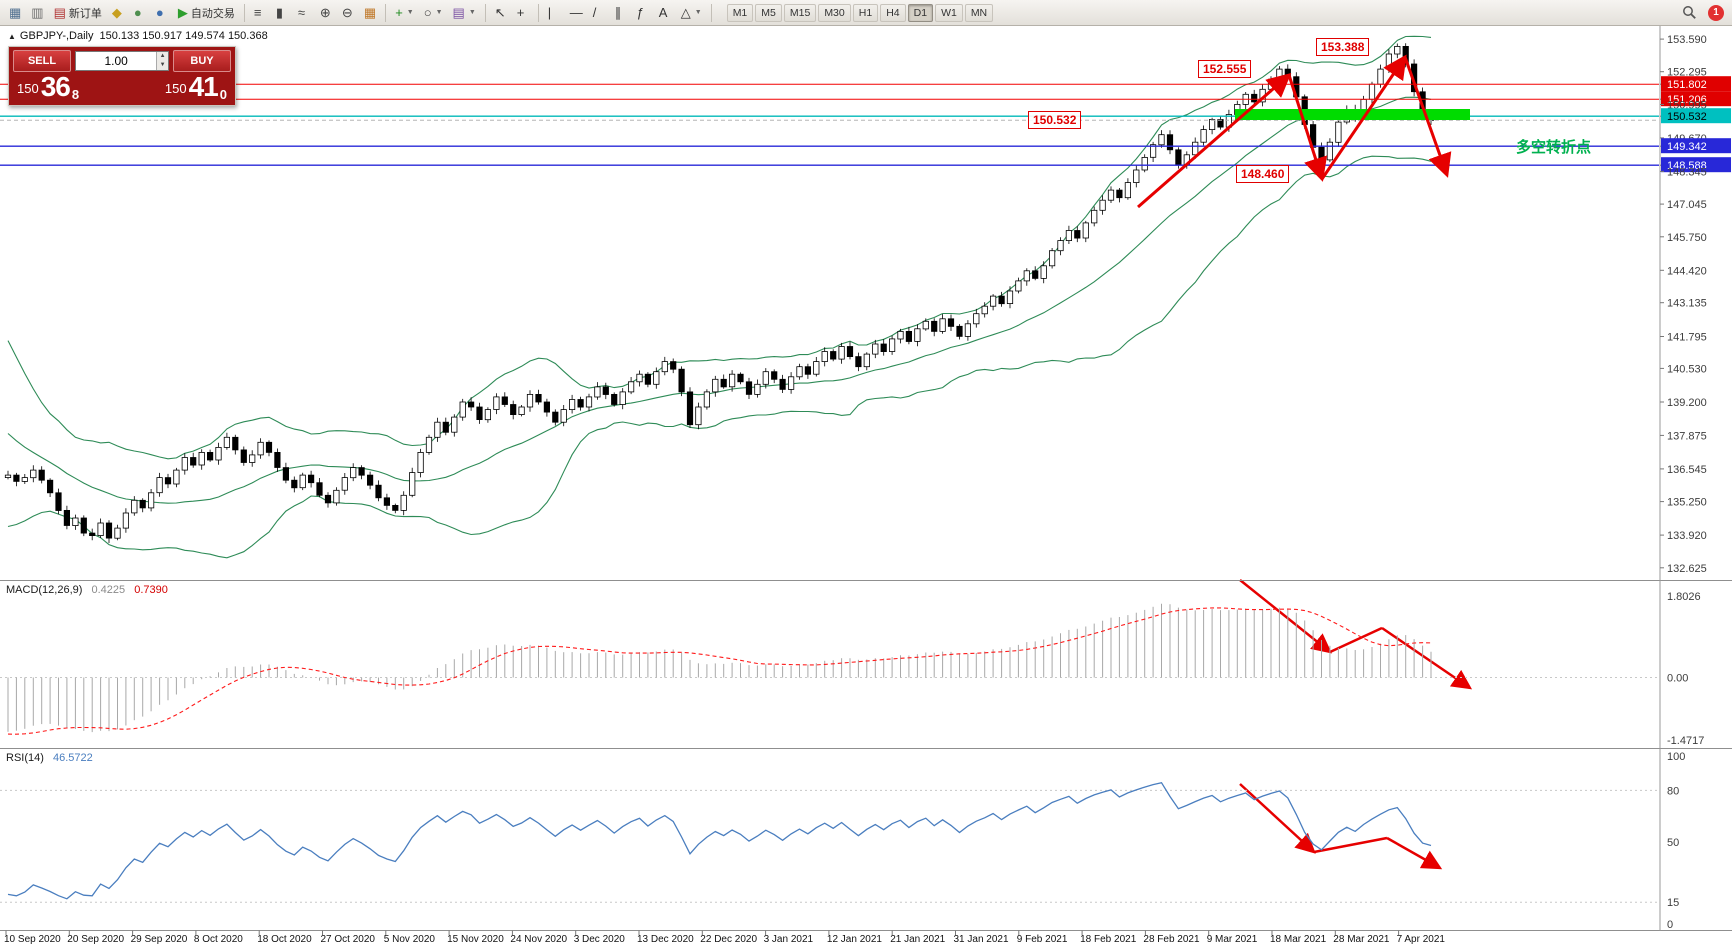 The height and width of the screenshot is (947, 1732). Describe the element at coordinates (433, 13) in the screenshot. I see `periods-button: ○ ▼` at that location.